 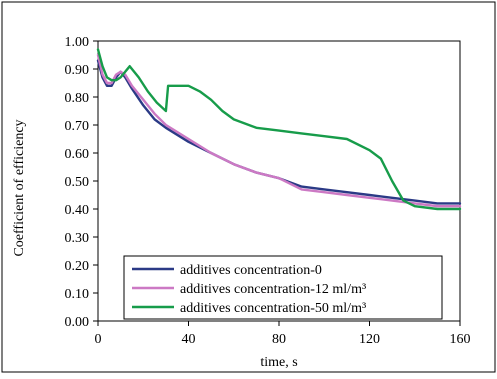 What do you see at coordinates (77, 238) in the screenshot?
I see `y-tick-label: 0.30` at bounding box center [77, 238].